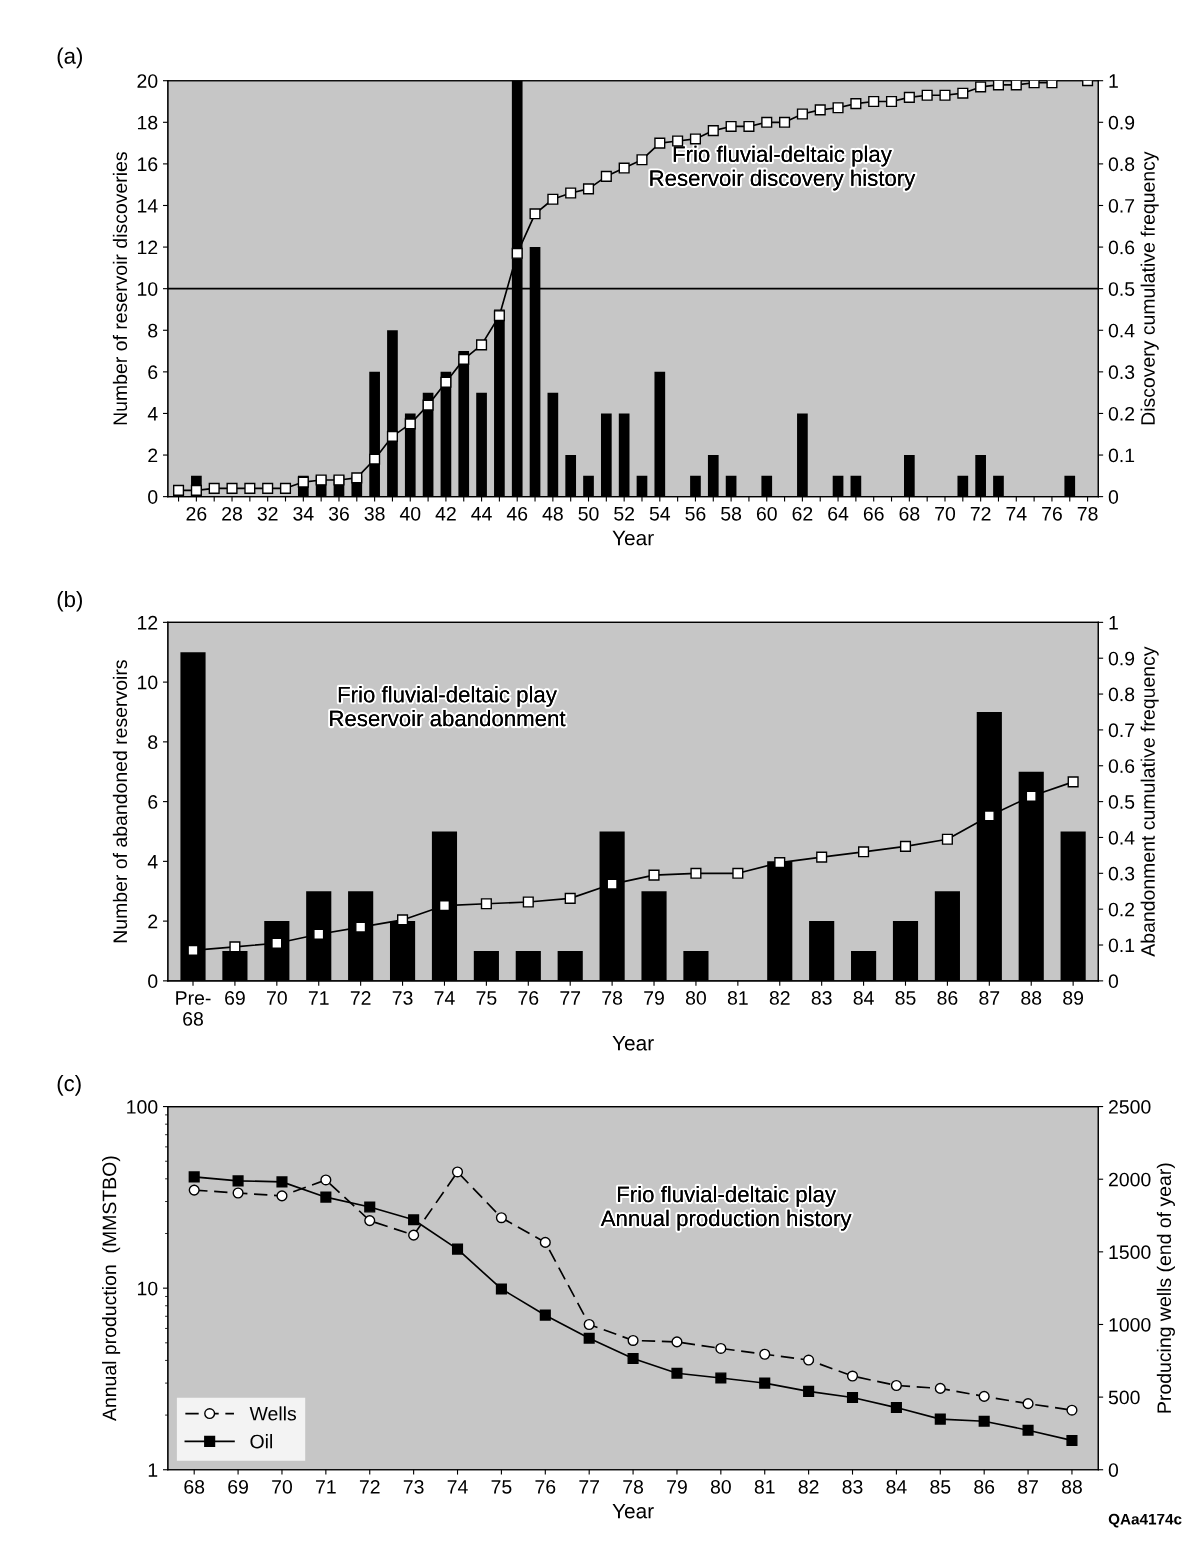 The height and width of the screenshot is (1552, 1199). Describe the element at coordinates (1121, 122) in the screenshot. I see `y2-tick-label: 0.9` at that location.